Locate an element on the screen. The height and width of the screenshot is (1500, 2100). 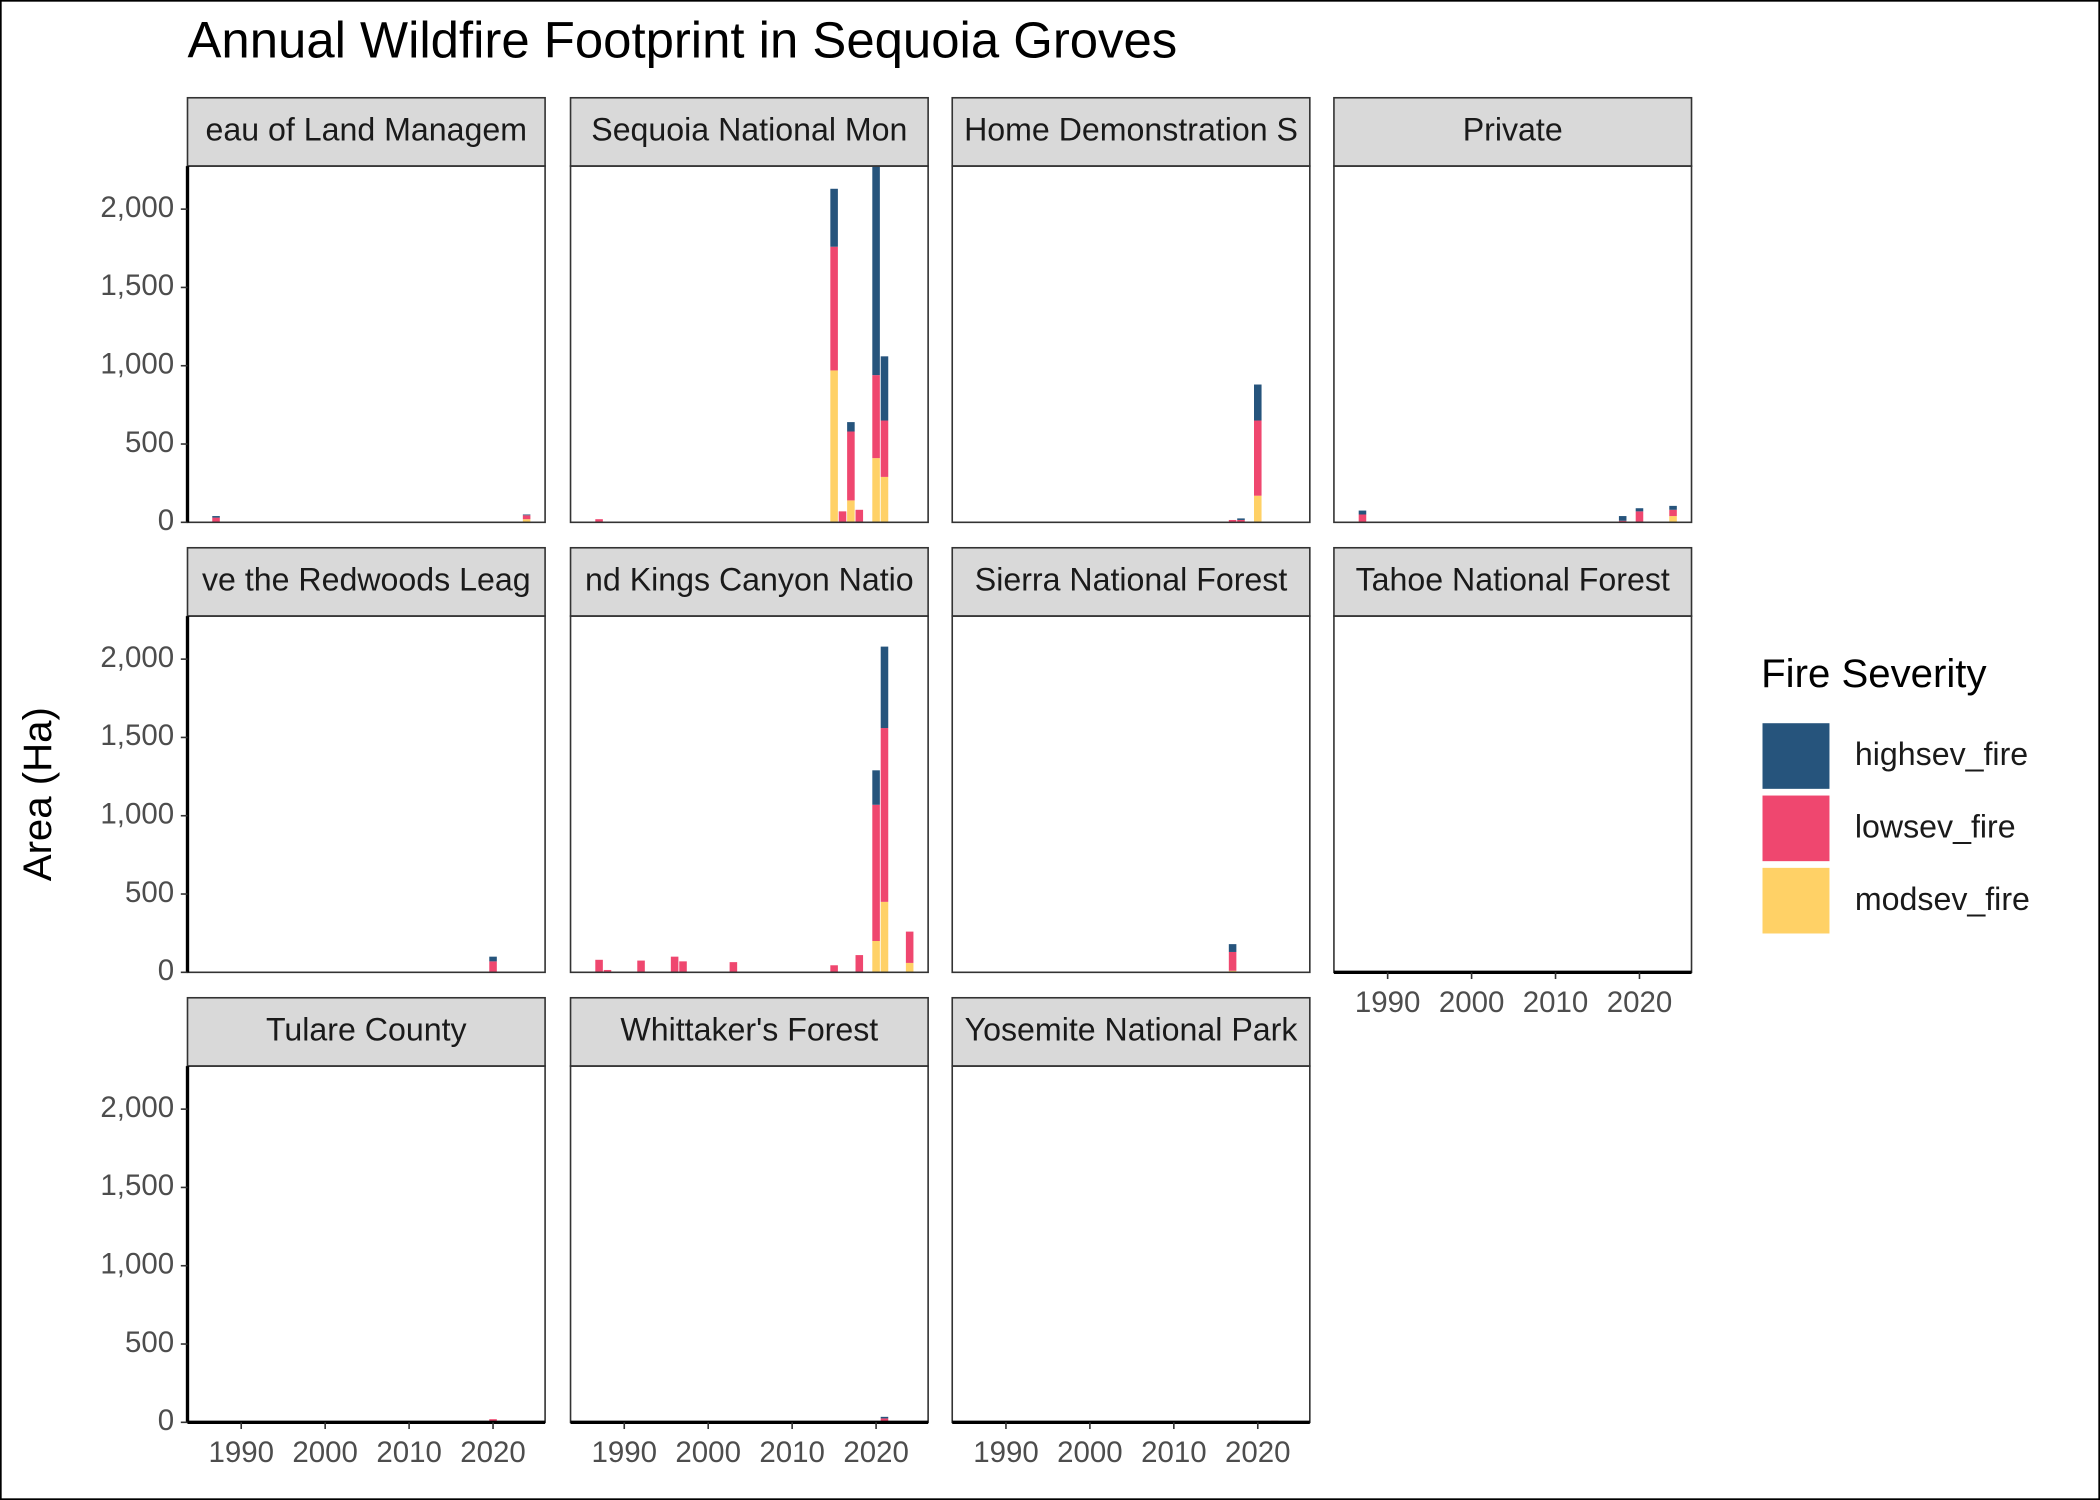
strip-label: ve the Redwoods Leag is located at coordinates (366, 579).